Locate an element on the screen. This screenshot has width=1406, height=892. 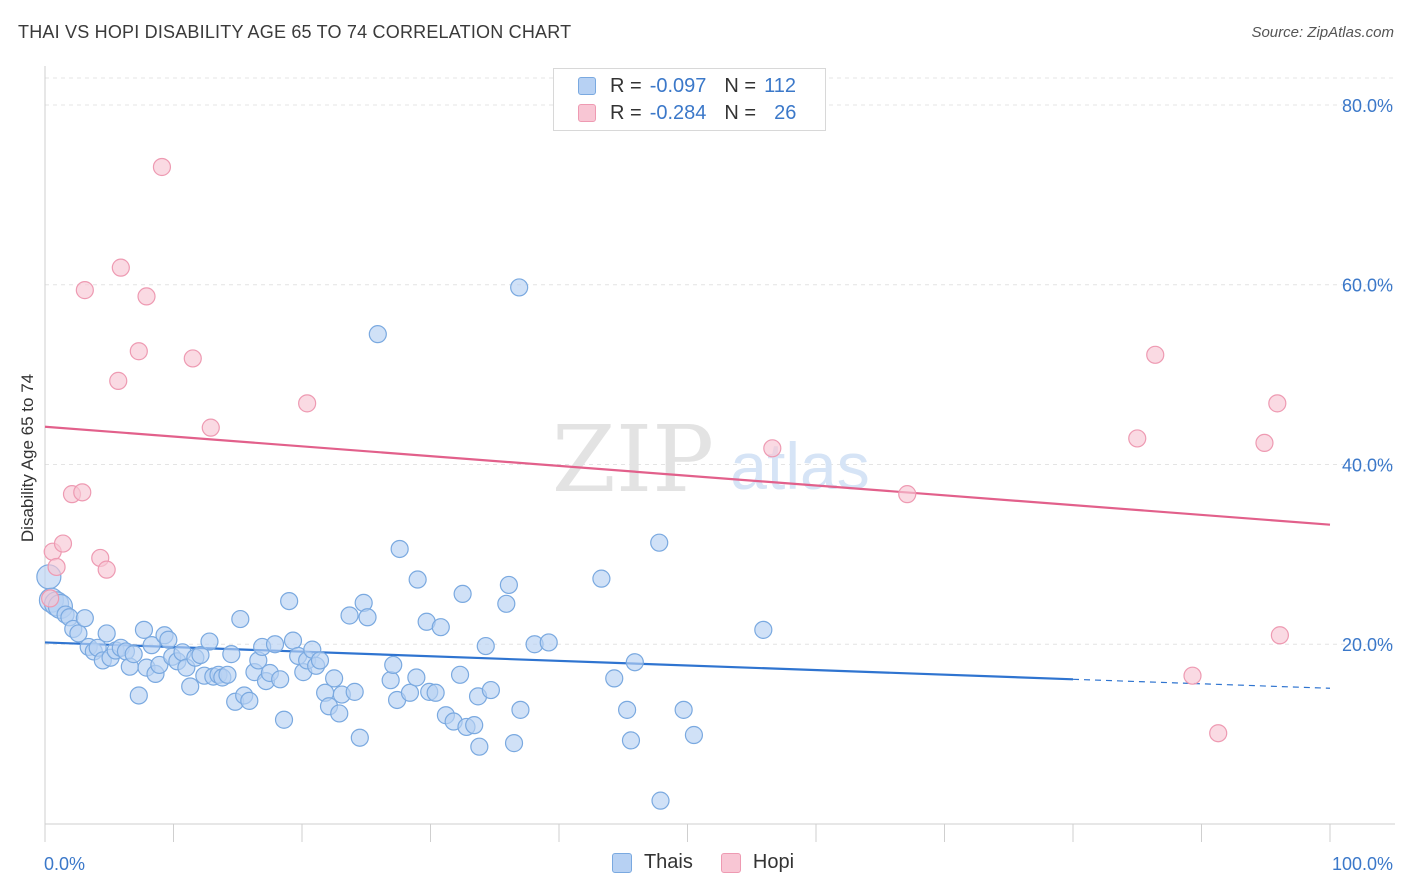
legend-item-thais: Thais is located at coordinates (652, 862).